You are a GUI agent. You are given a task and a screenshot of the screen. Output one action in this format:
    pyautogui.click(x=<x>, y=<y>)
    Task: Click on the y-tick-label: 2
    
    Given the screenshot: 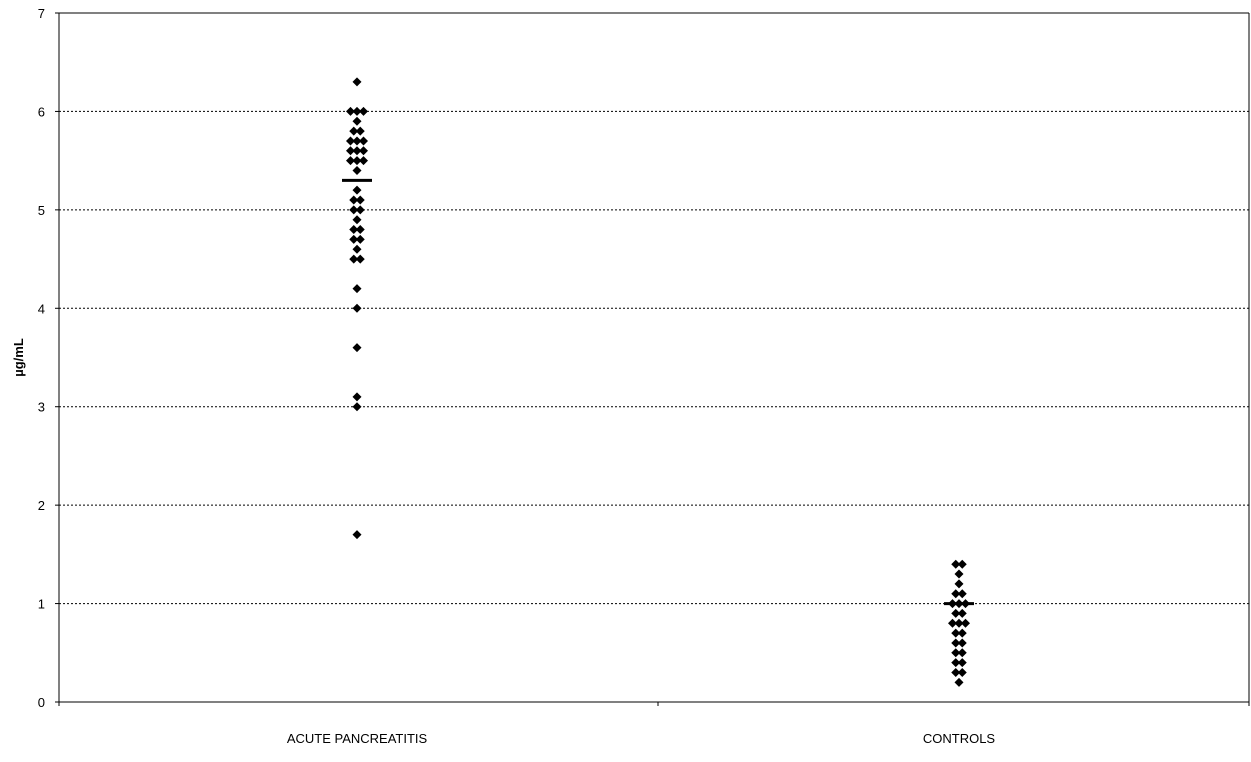 What is the action you would take?
    pyautogui.click(x=41, y=505)
    